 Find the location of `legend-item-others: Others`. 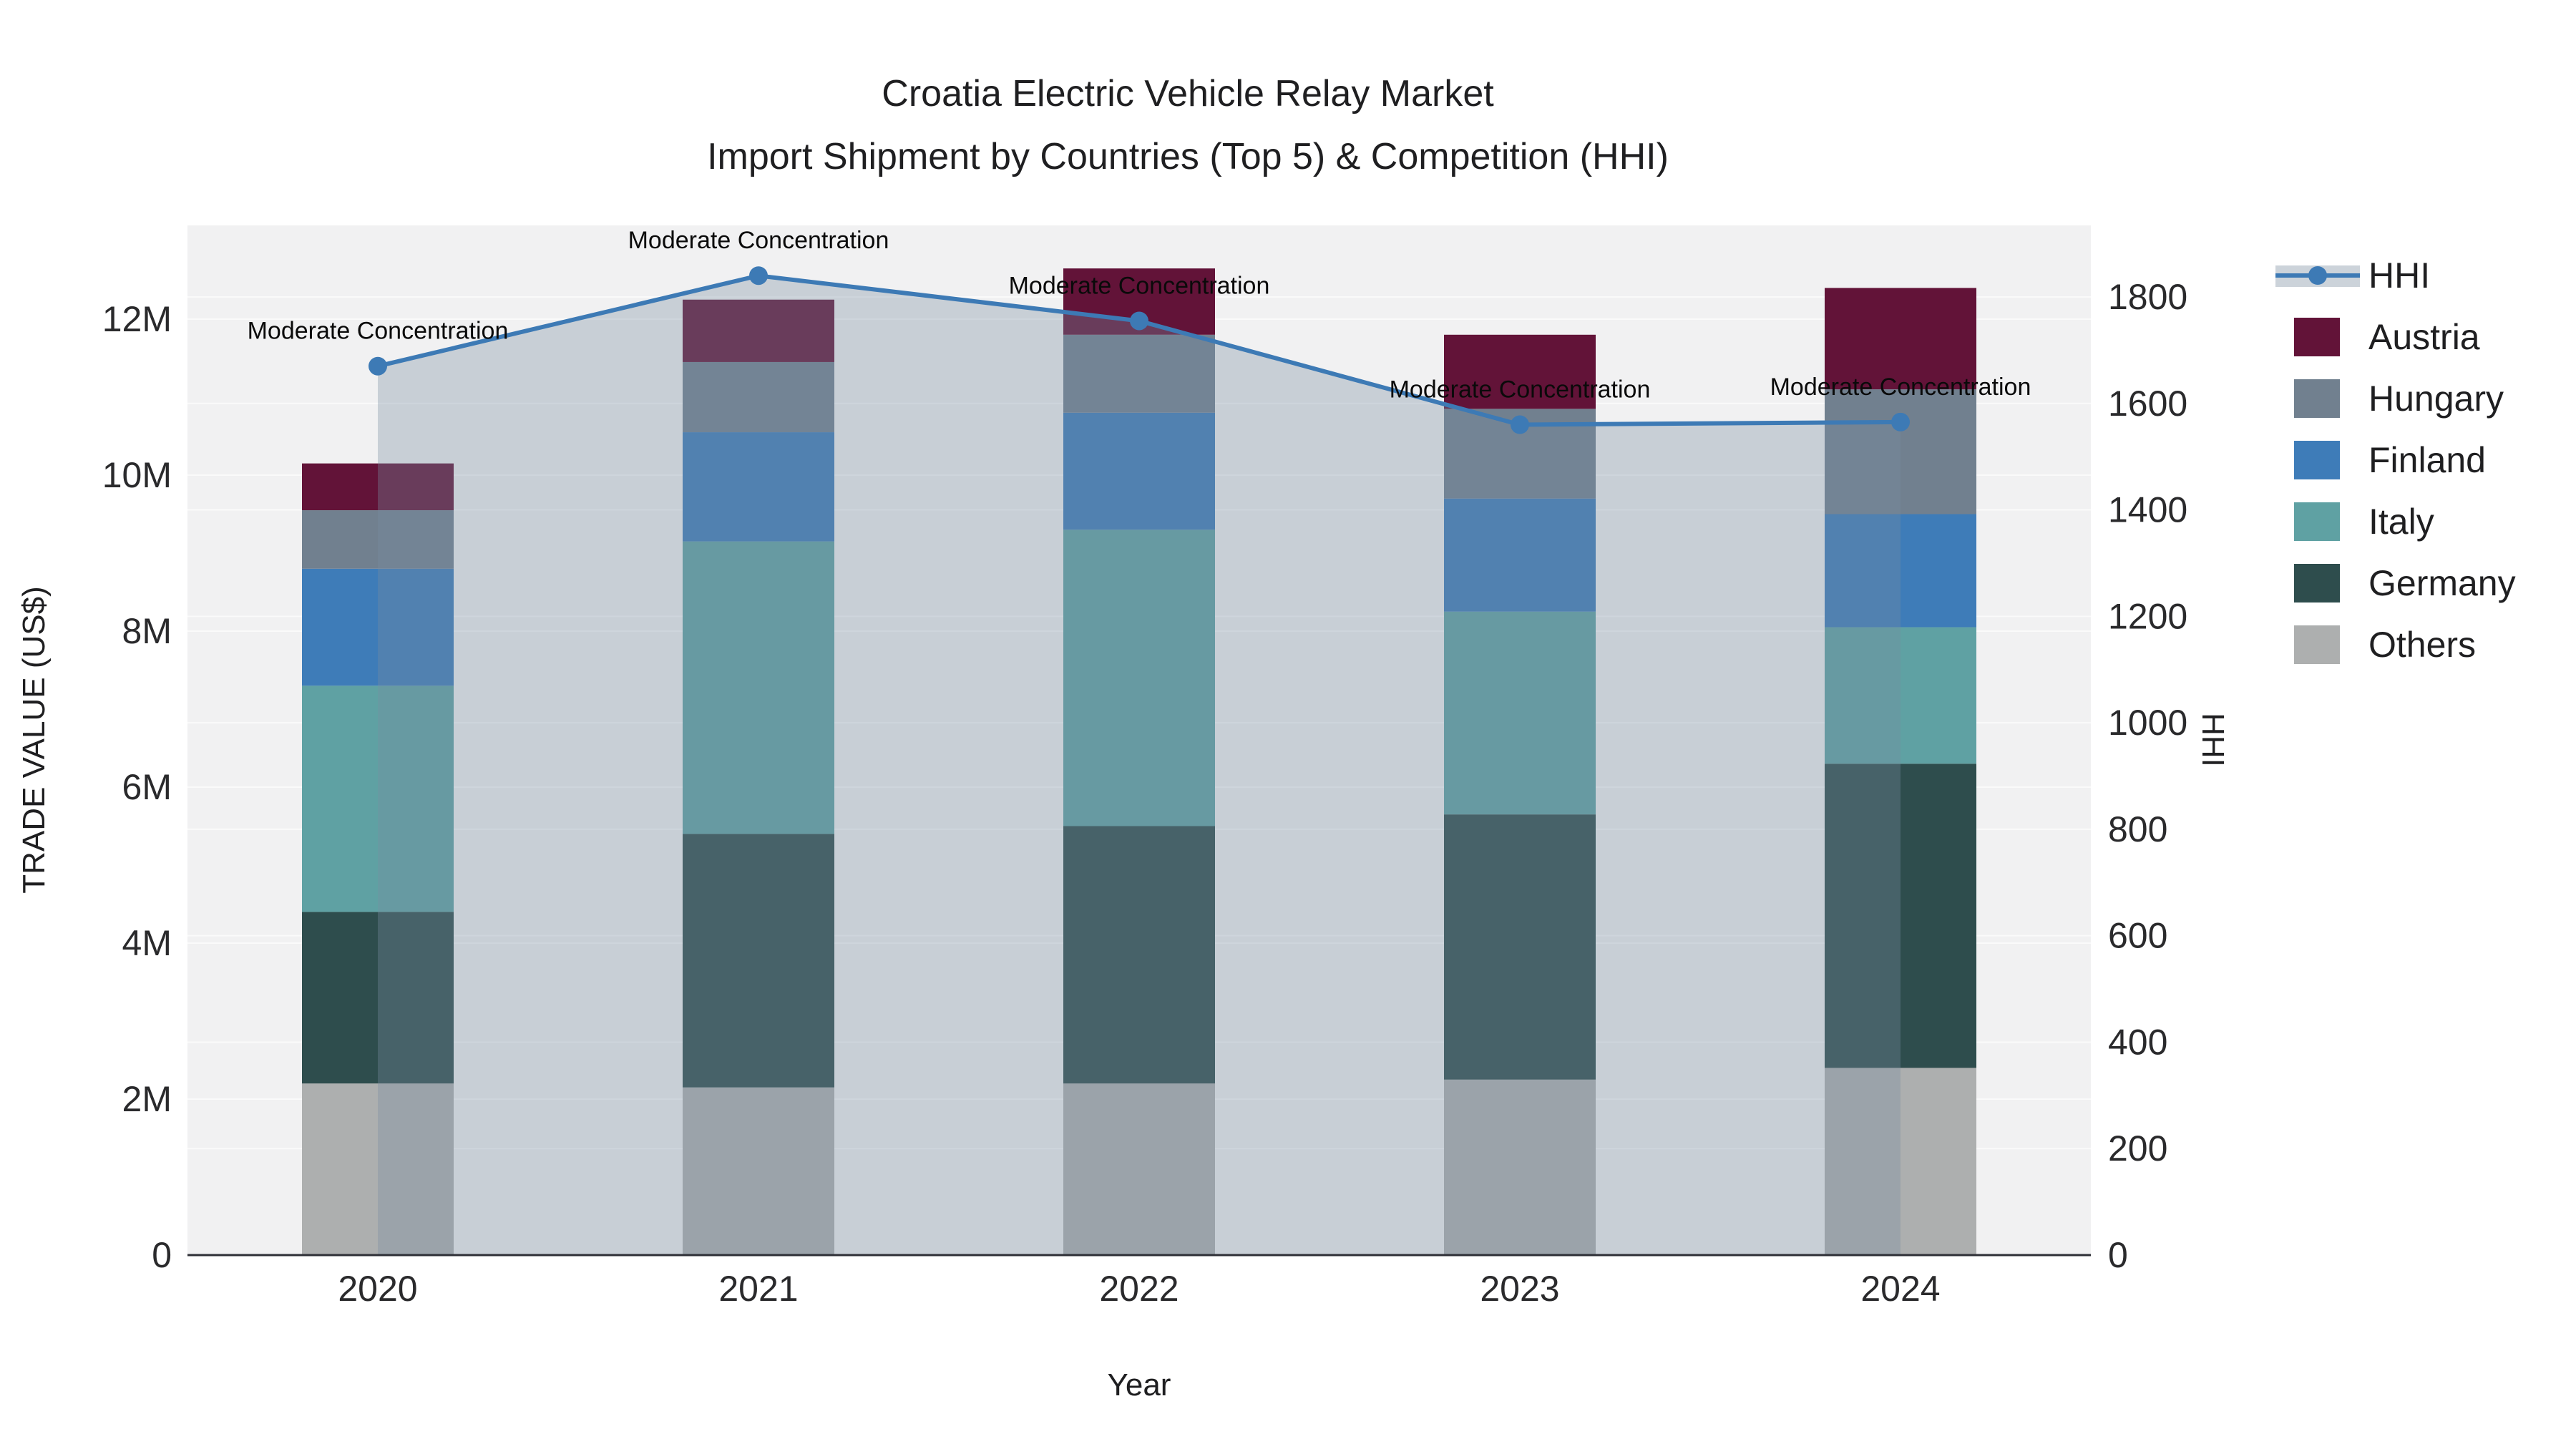

legend-item-others: Others is located at coordinates (2385, 645).